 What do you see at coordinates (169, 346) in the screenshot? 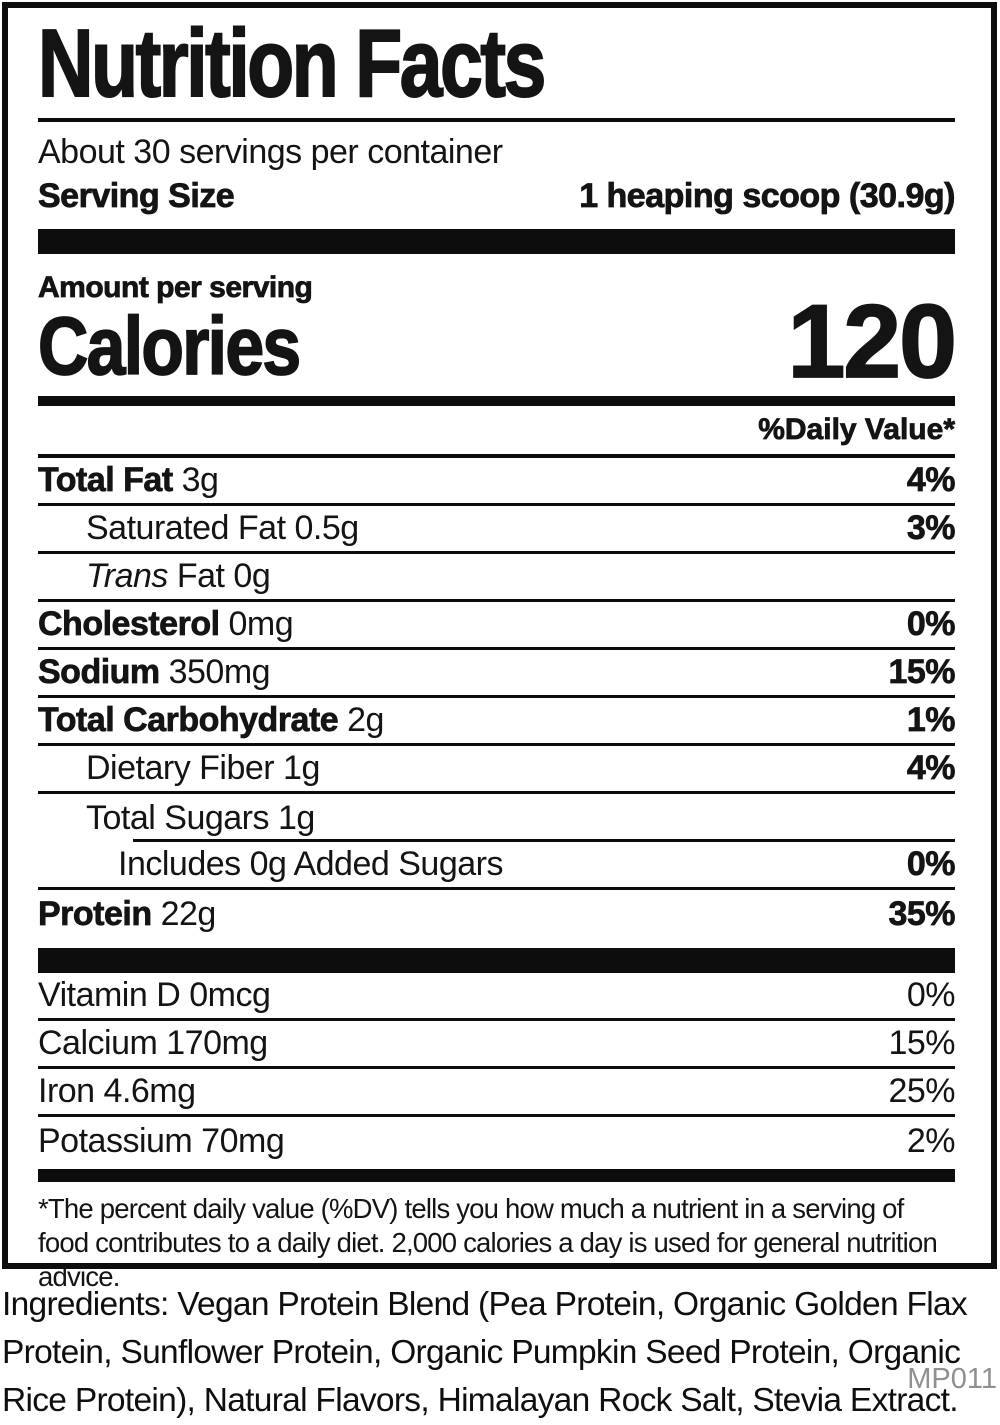
I see `calories-label: Calories` at bounding box center [169, 346].